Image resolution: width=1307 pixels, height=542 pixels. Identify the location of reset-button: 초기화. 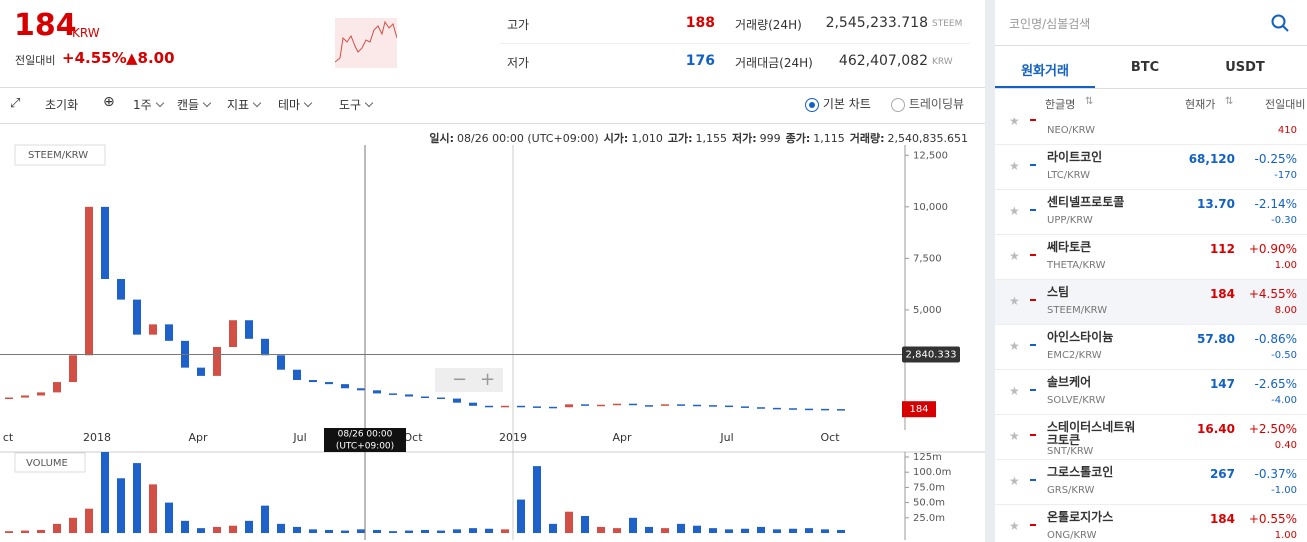
(62, 105).